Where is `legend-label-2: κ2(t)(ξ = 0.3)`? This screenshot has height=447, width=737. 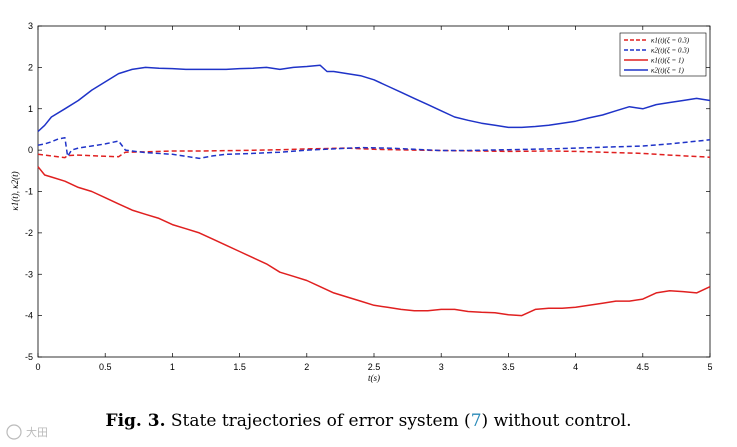 legend-label-2: κ2(t)(ξ = 0.3) is located at coordinates (670, 51).